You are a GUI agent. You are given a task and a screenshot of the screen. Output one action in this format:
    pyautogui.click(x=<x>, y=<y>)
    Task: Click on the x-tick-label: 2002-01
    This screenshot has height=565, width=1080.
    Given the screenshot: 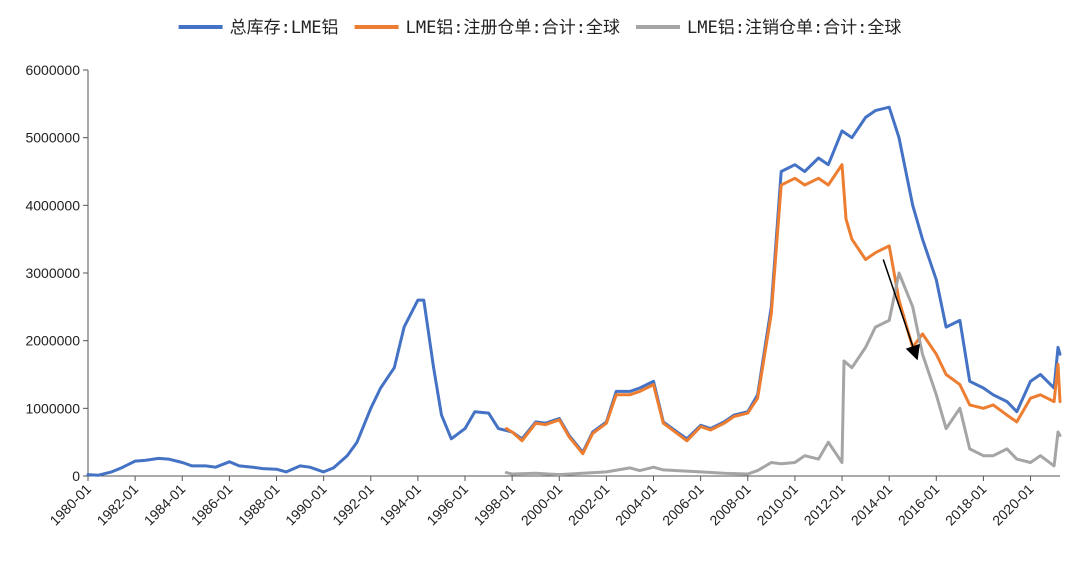 What is the action you would take?
    pyautogui.click(x=589, y=505)
    